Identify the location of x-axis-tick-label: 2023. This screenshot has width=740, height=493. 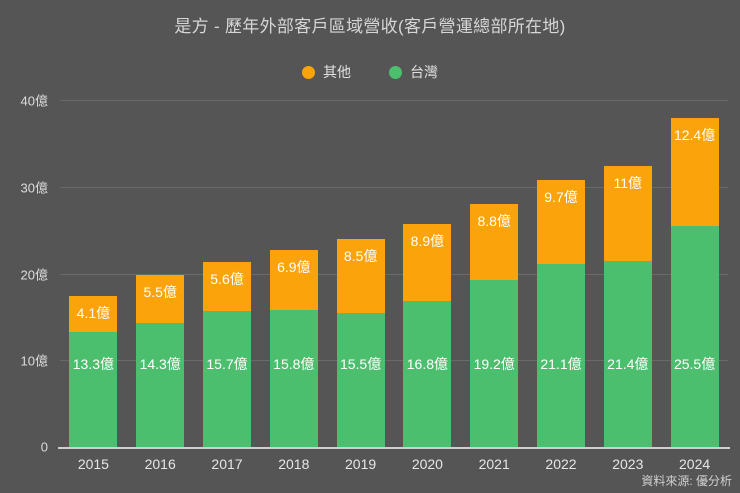
(628, 464).